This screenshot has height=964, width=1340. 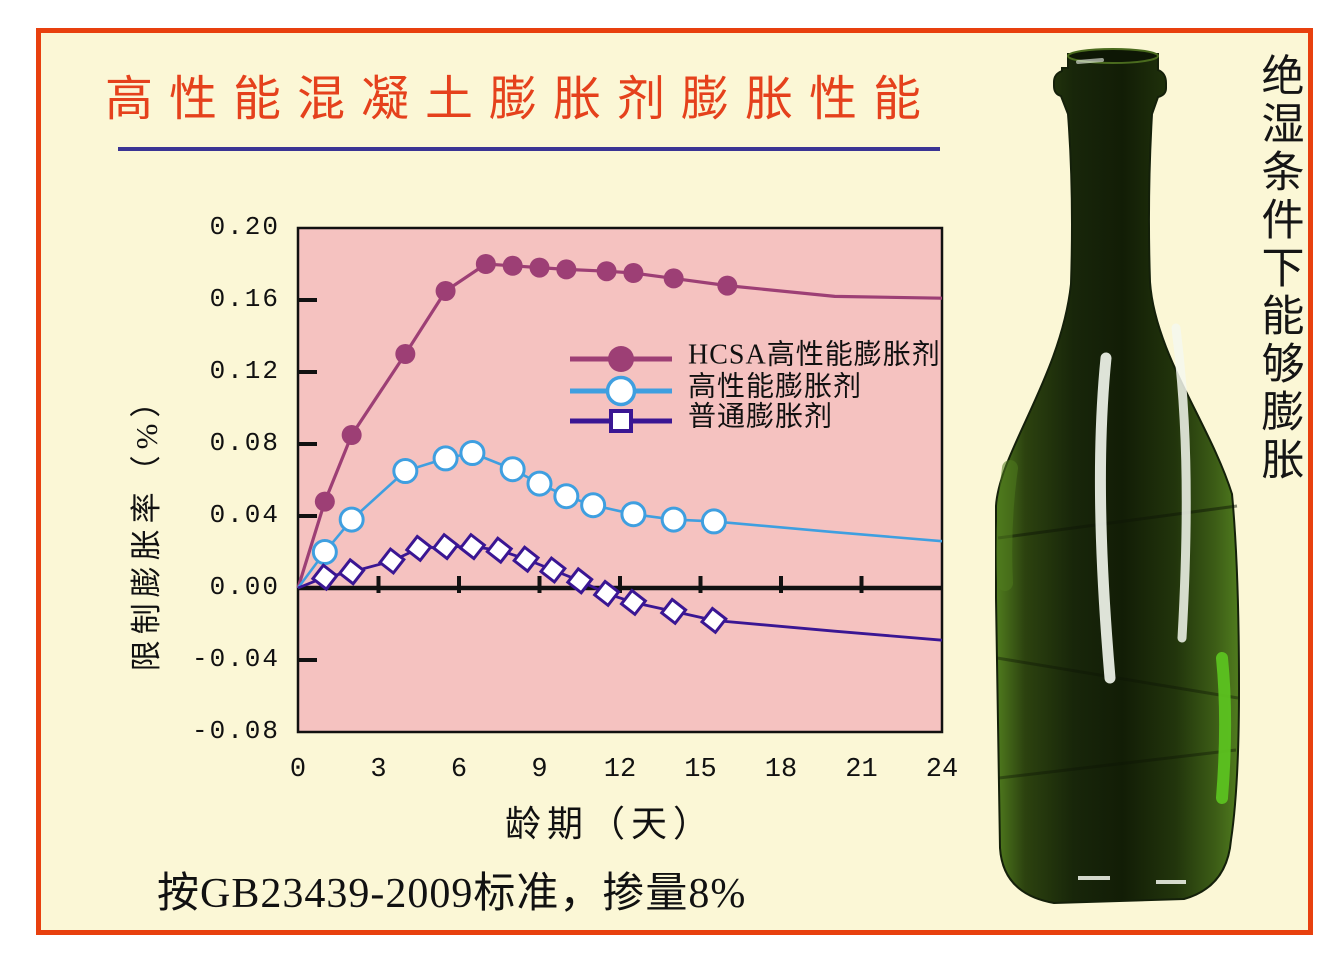 I want to click on y-tick-label: 0.08, so click(x=244, y=443).